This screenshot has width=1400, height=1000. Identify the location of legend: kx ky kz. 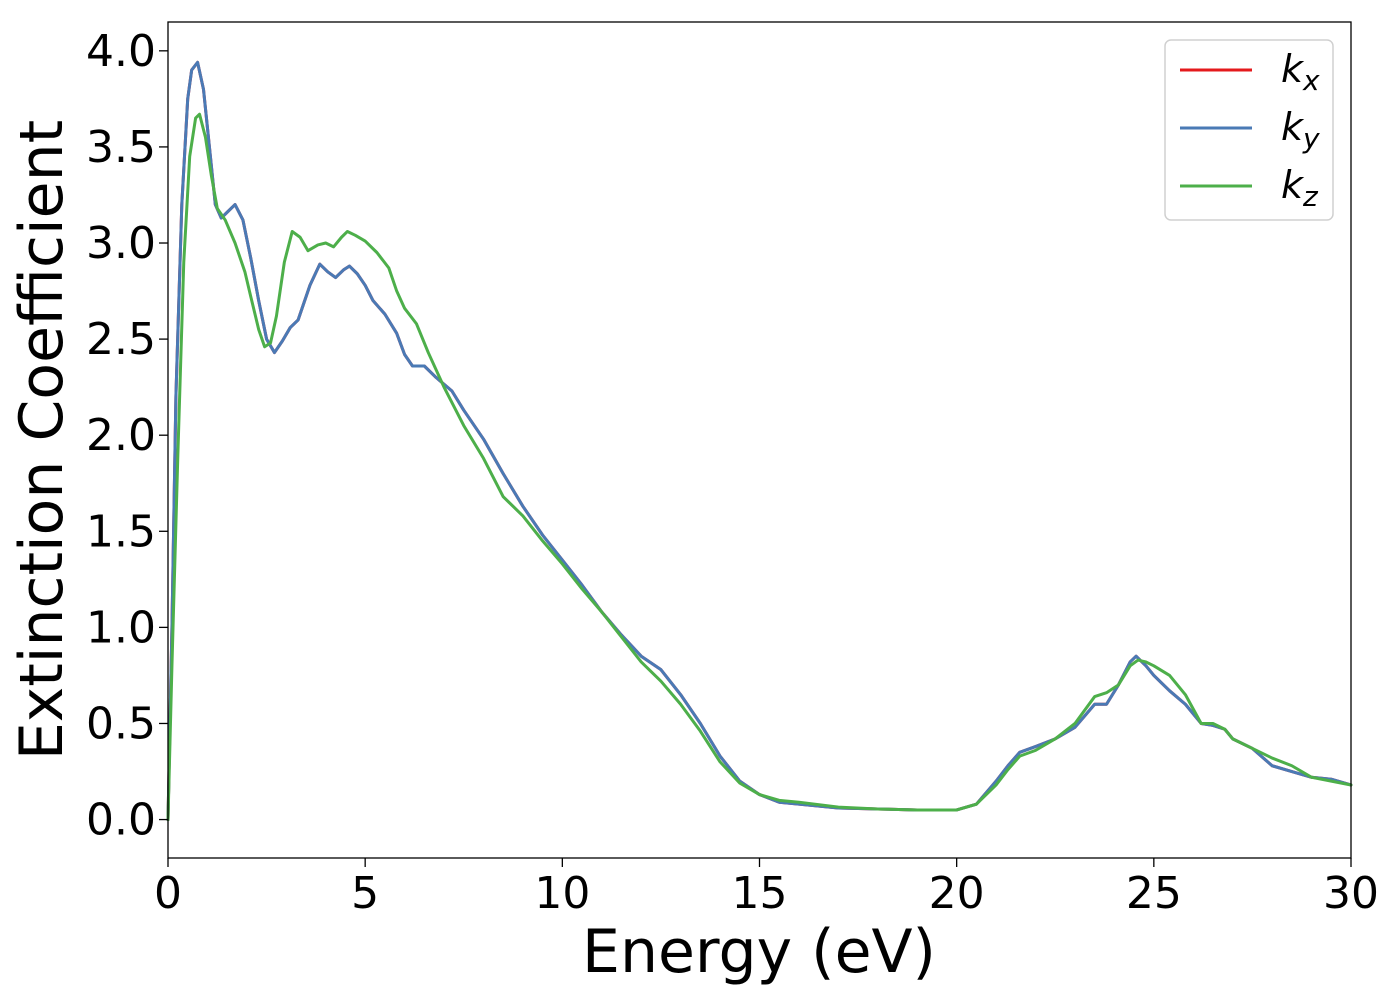
(1249, 130).